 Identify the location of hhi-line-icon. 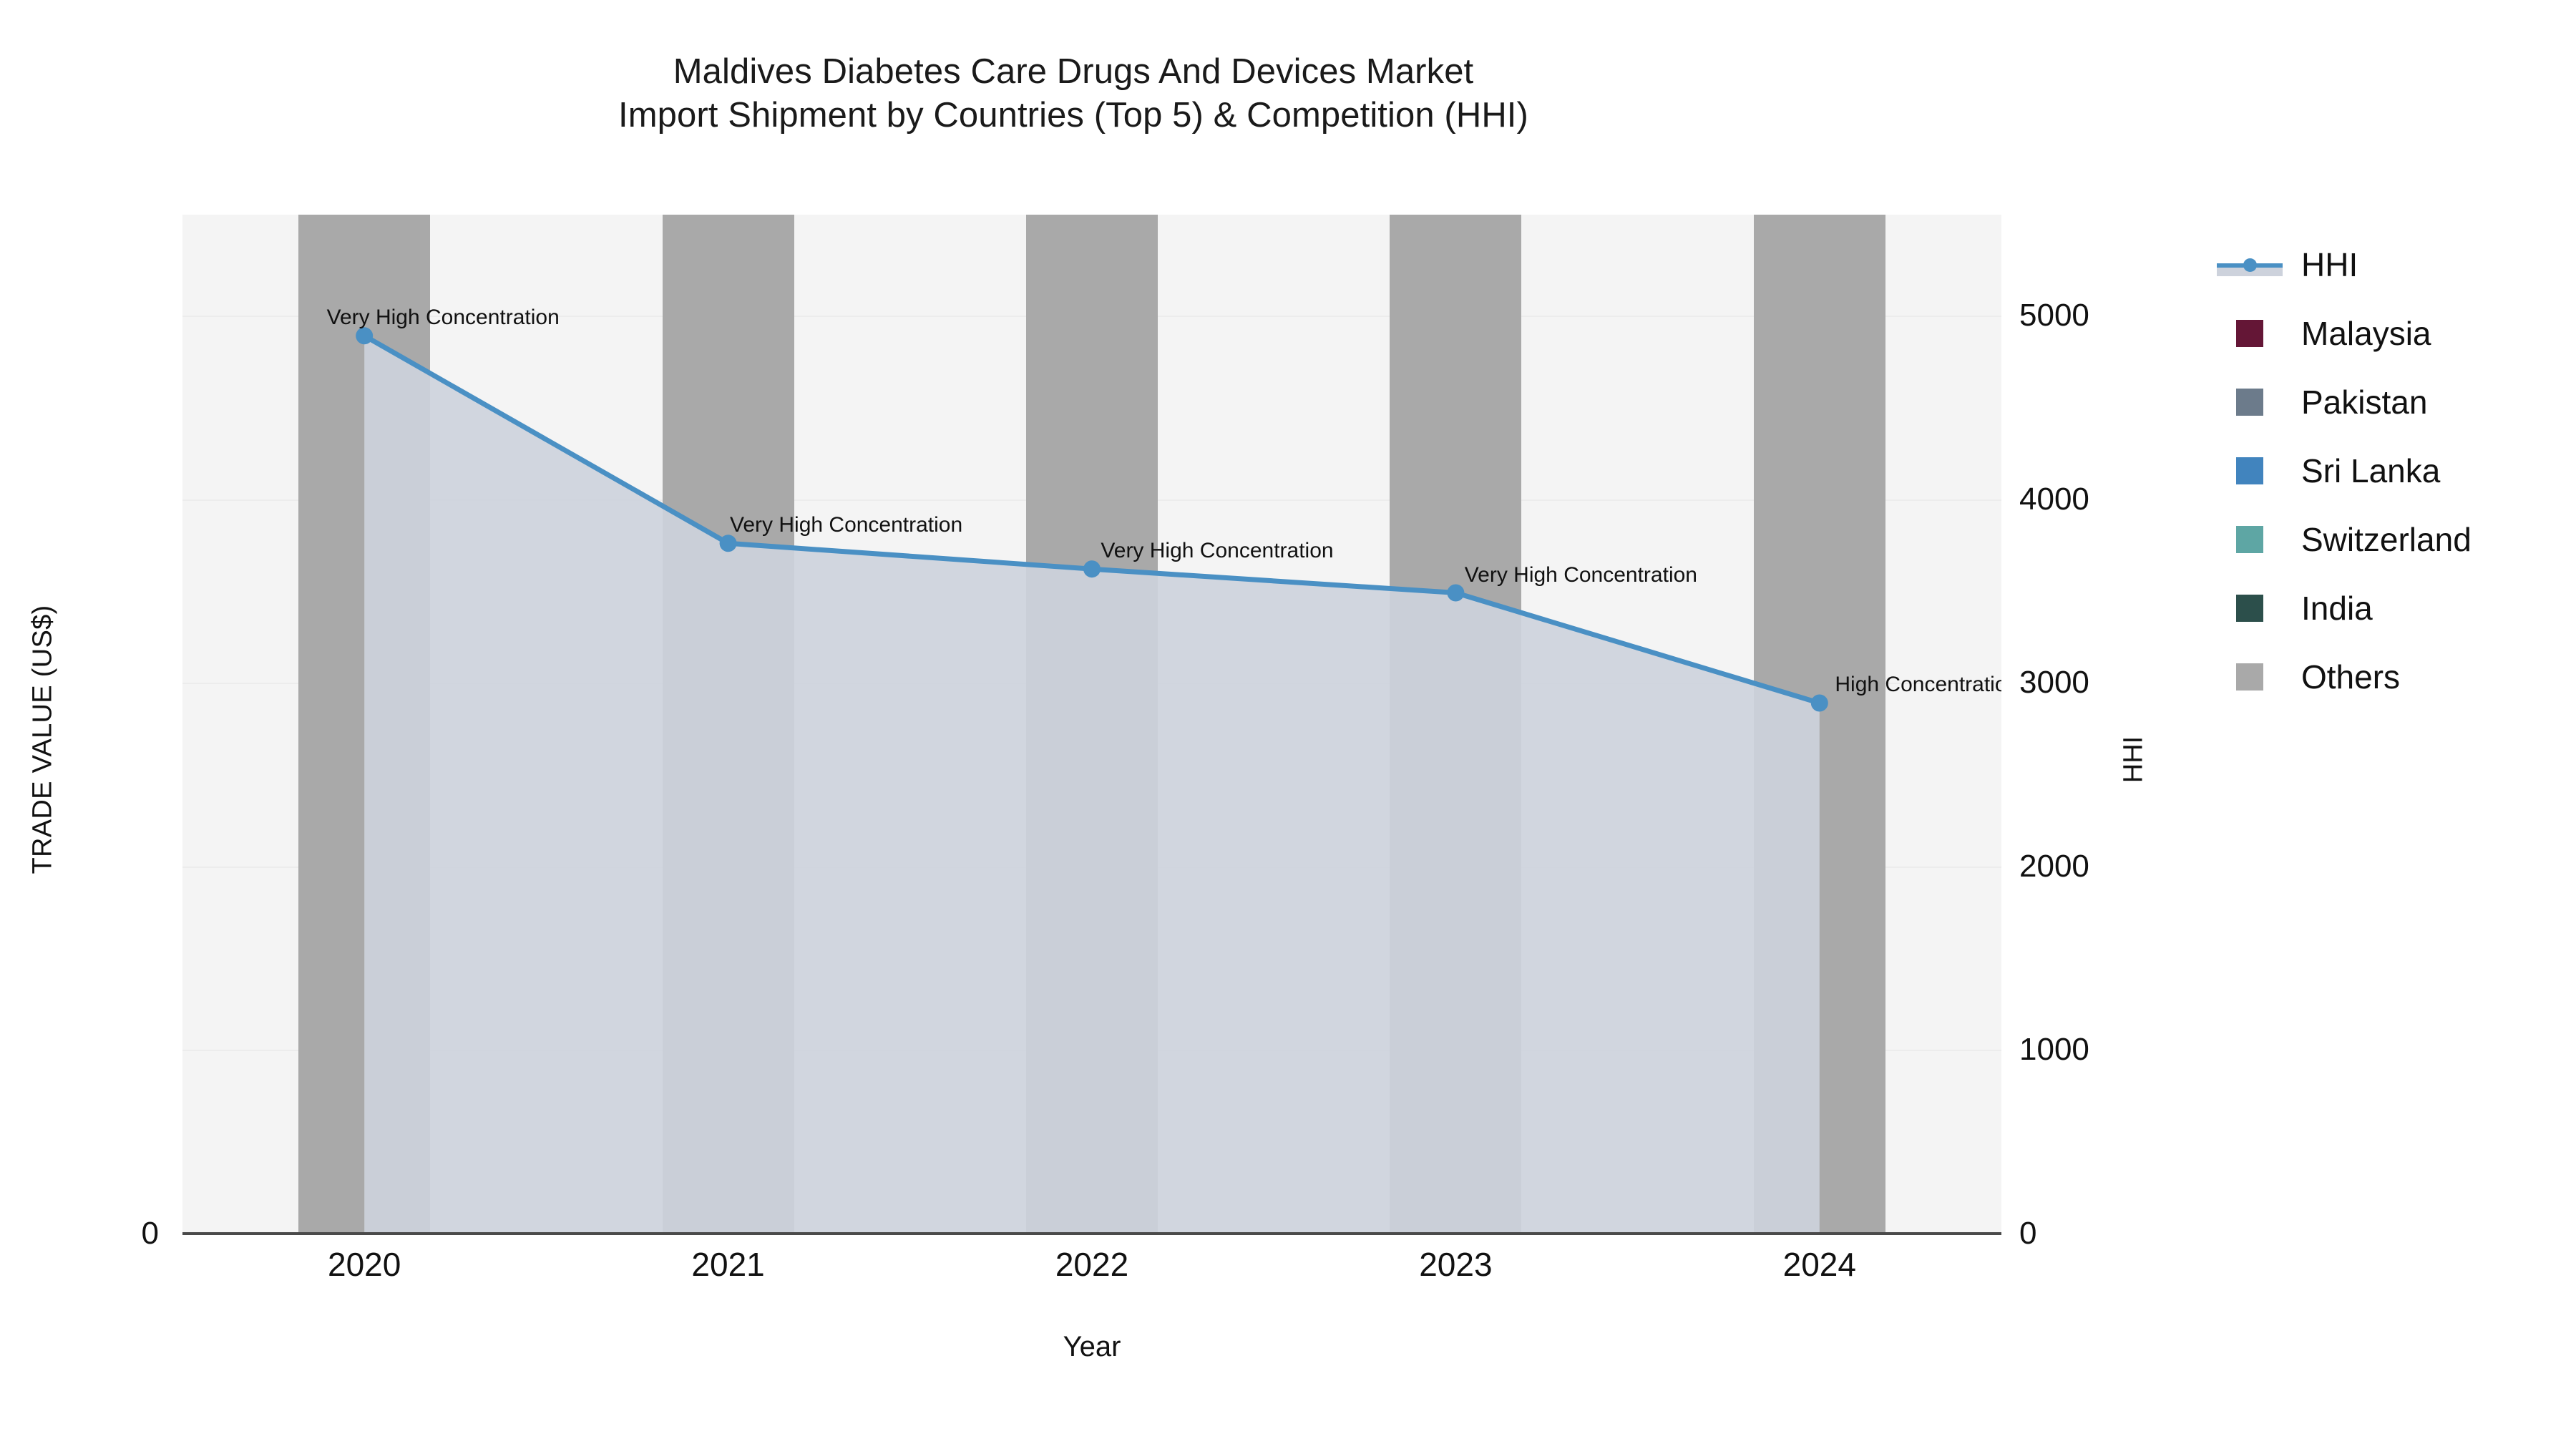
(2250, 265).